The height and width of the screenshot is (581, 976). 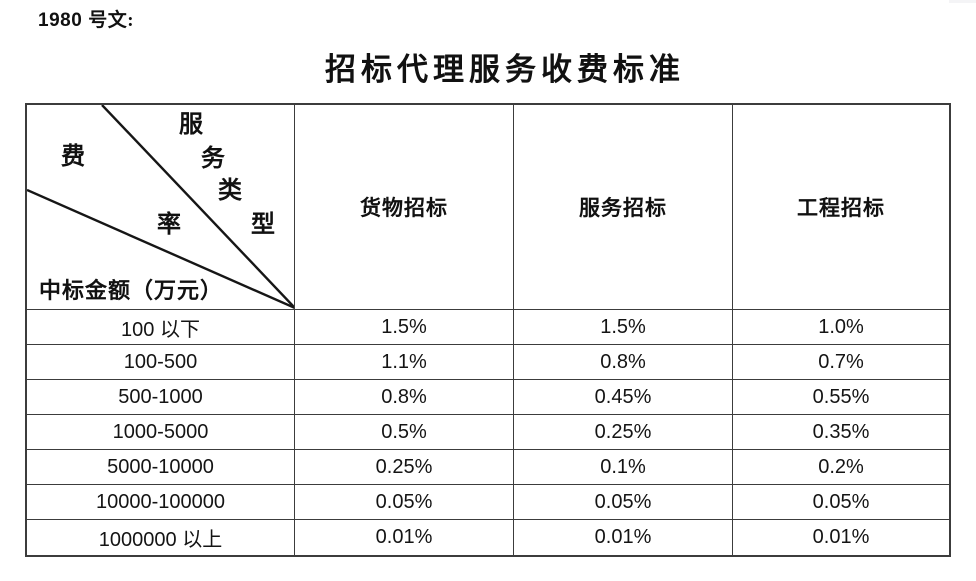 I want to click on fee-value: 0.2%, so click(x=841, y=467).